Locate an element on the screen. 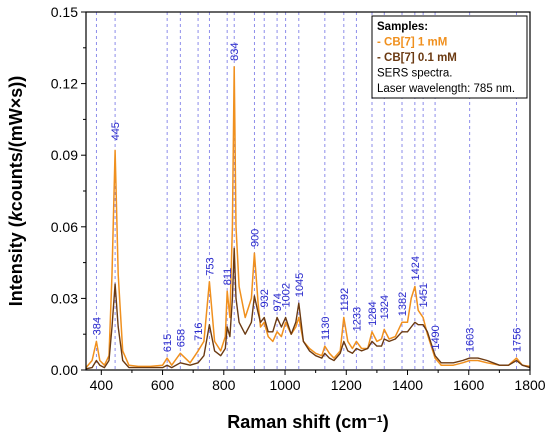  legend-dash-2: - is located at coordinates (380, 58).